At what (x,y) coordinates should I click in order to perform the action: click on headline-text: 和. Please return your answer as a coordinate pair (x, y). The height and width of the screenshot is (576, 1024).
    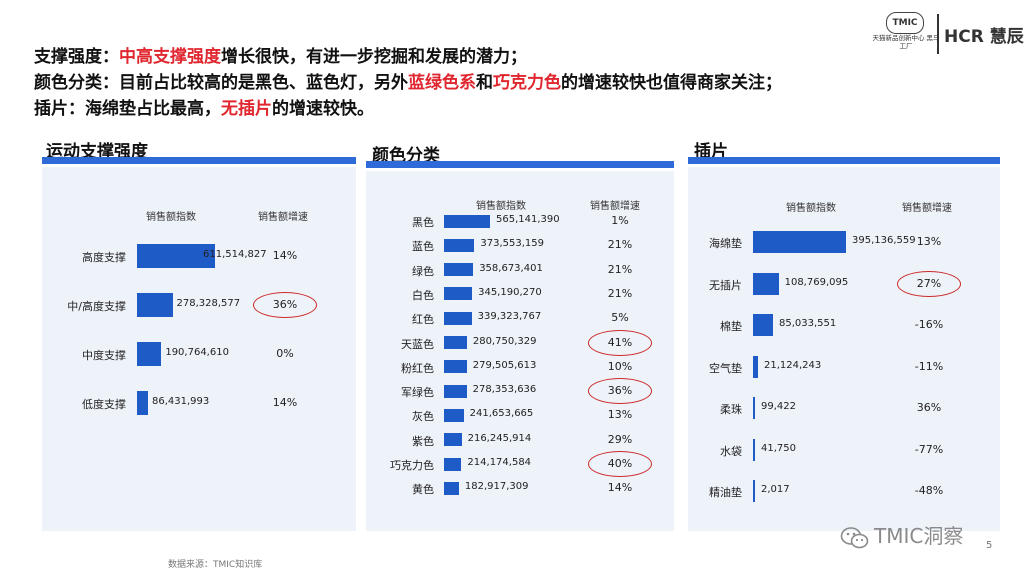
    Looking at the image, I should click on (484, 83).